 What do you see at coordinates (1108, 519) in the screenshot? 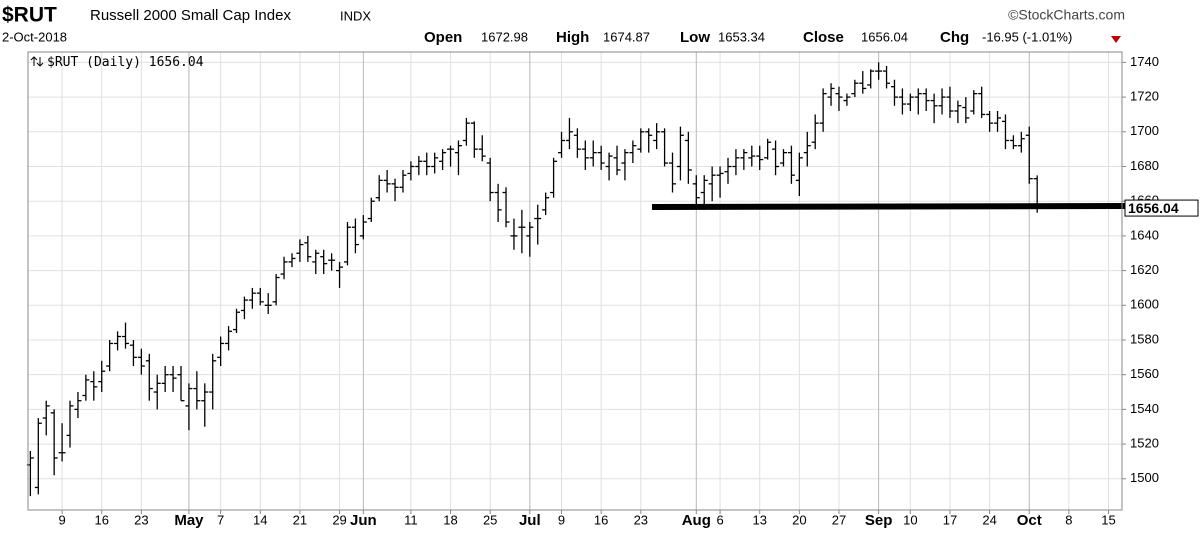
I see `x-tick-label: 15` at bounding box center [1108, 519].